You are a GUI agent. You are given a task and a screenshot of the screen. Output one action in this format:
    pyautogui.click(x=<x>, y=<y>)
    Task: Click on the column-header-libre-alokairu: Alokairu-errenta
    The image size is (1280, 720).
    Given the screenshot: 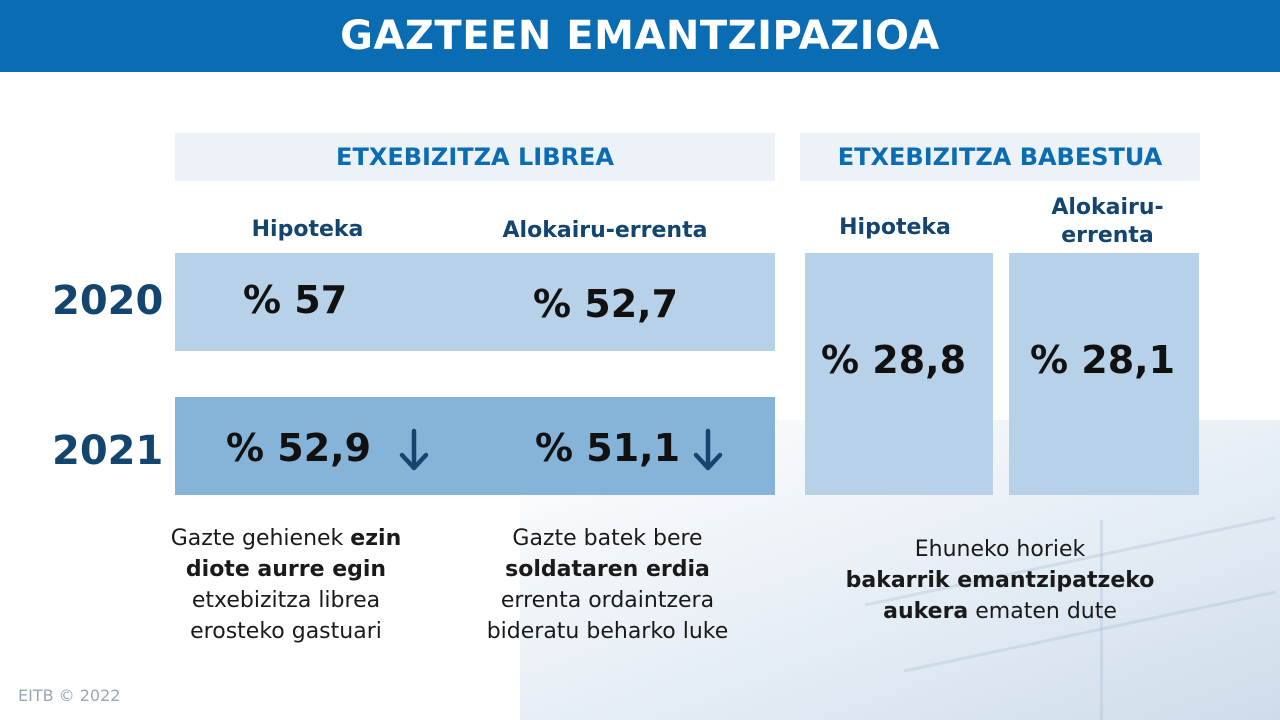 What is the action you would take?
    pyautogui.click(x=605, y=230)
    